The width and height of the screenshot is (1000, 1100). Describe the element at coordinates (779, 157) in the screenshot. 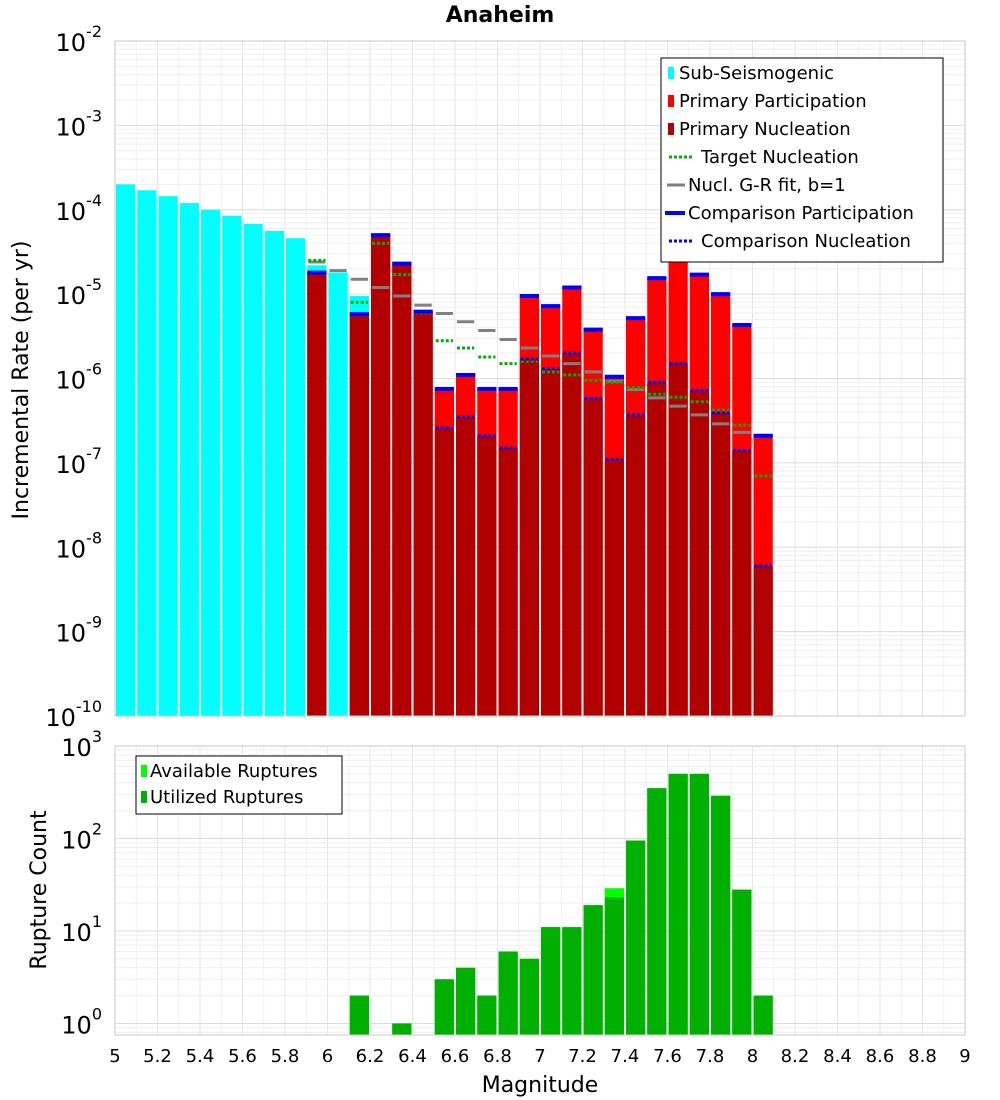

I see `legend-label: Target Nucleation` at that location.